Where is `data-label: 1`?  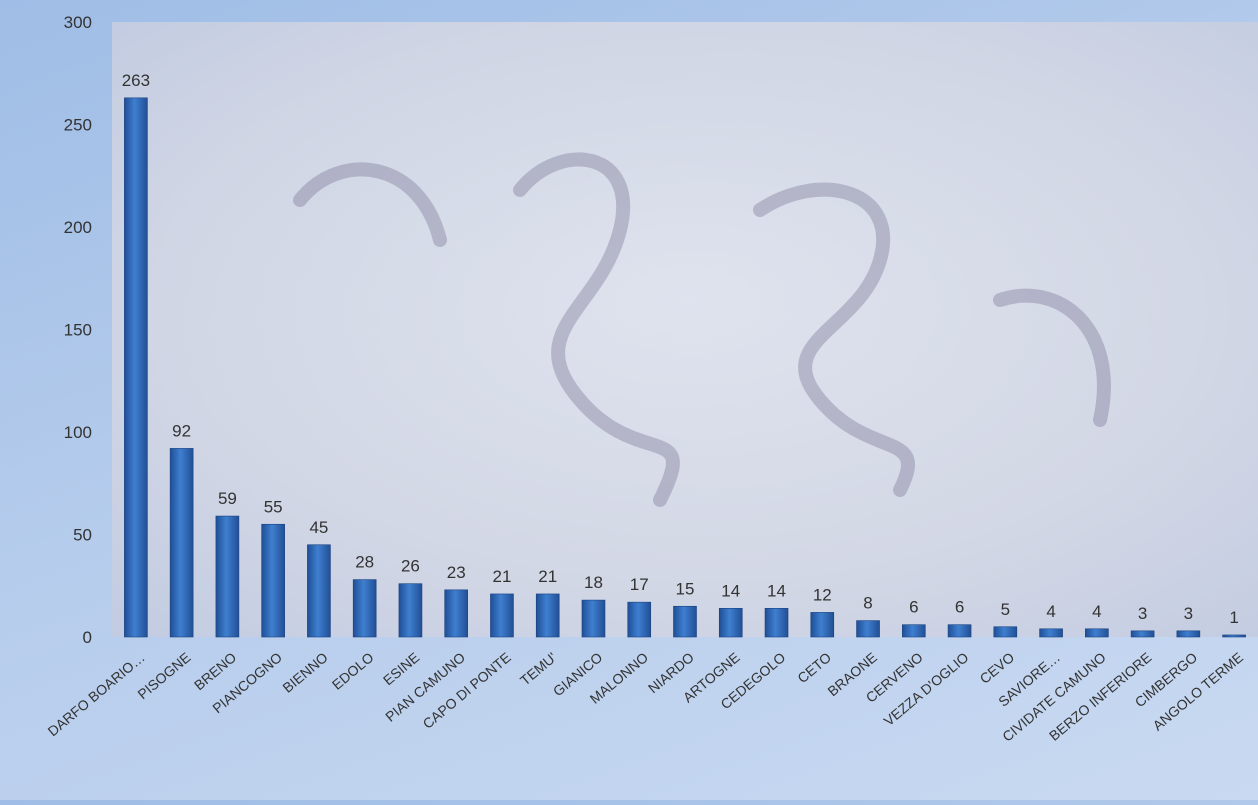
data-label: 1 is located at coordinates (1233, 617).